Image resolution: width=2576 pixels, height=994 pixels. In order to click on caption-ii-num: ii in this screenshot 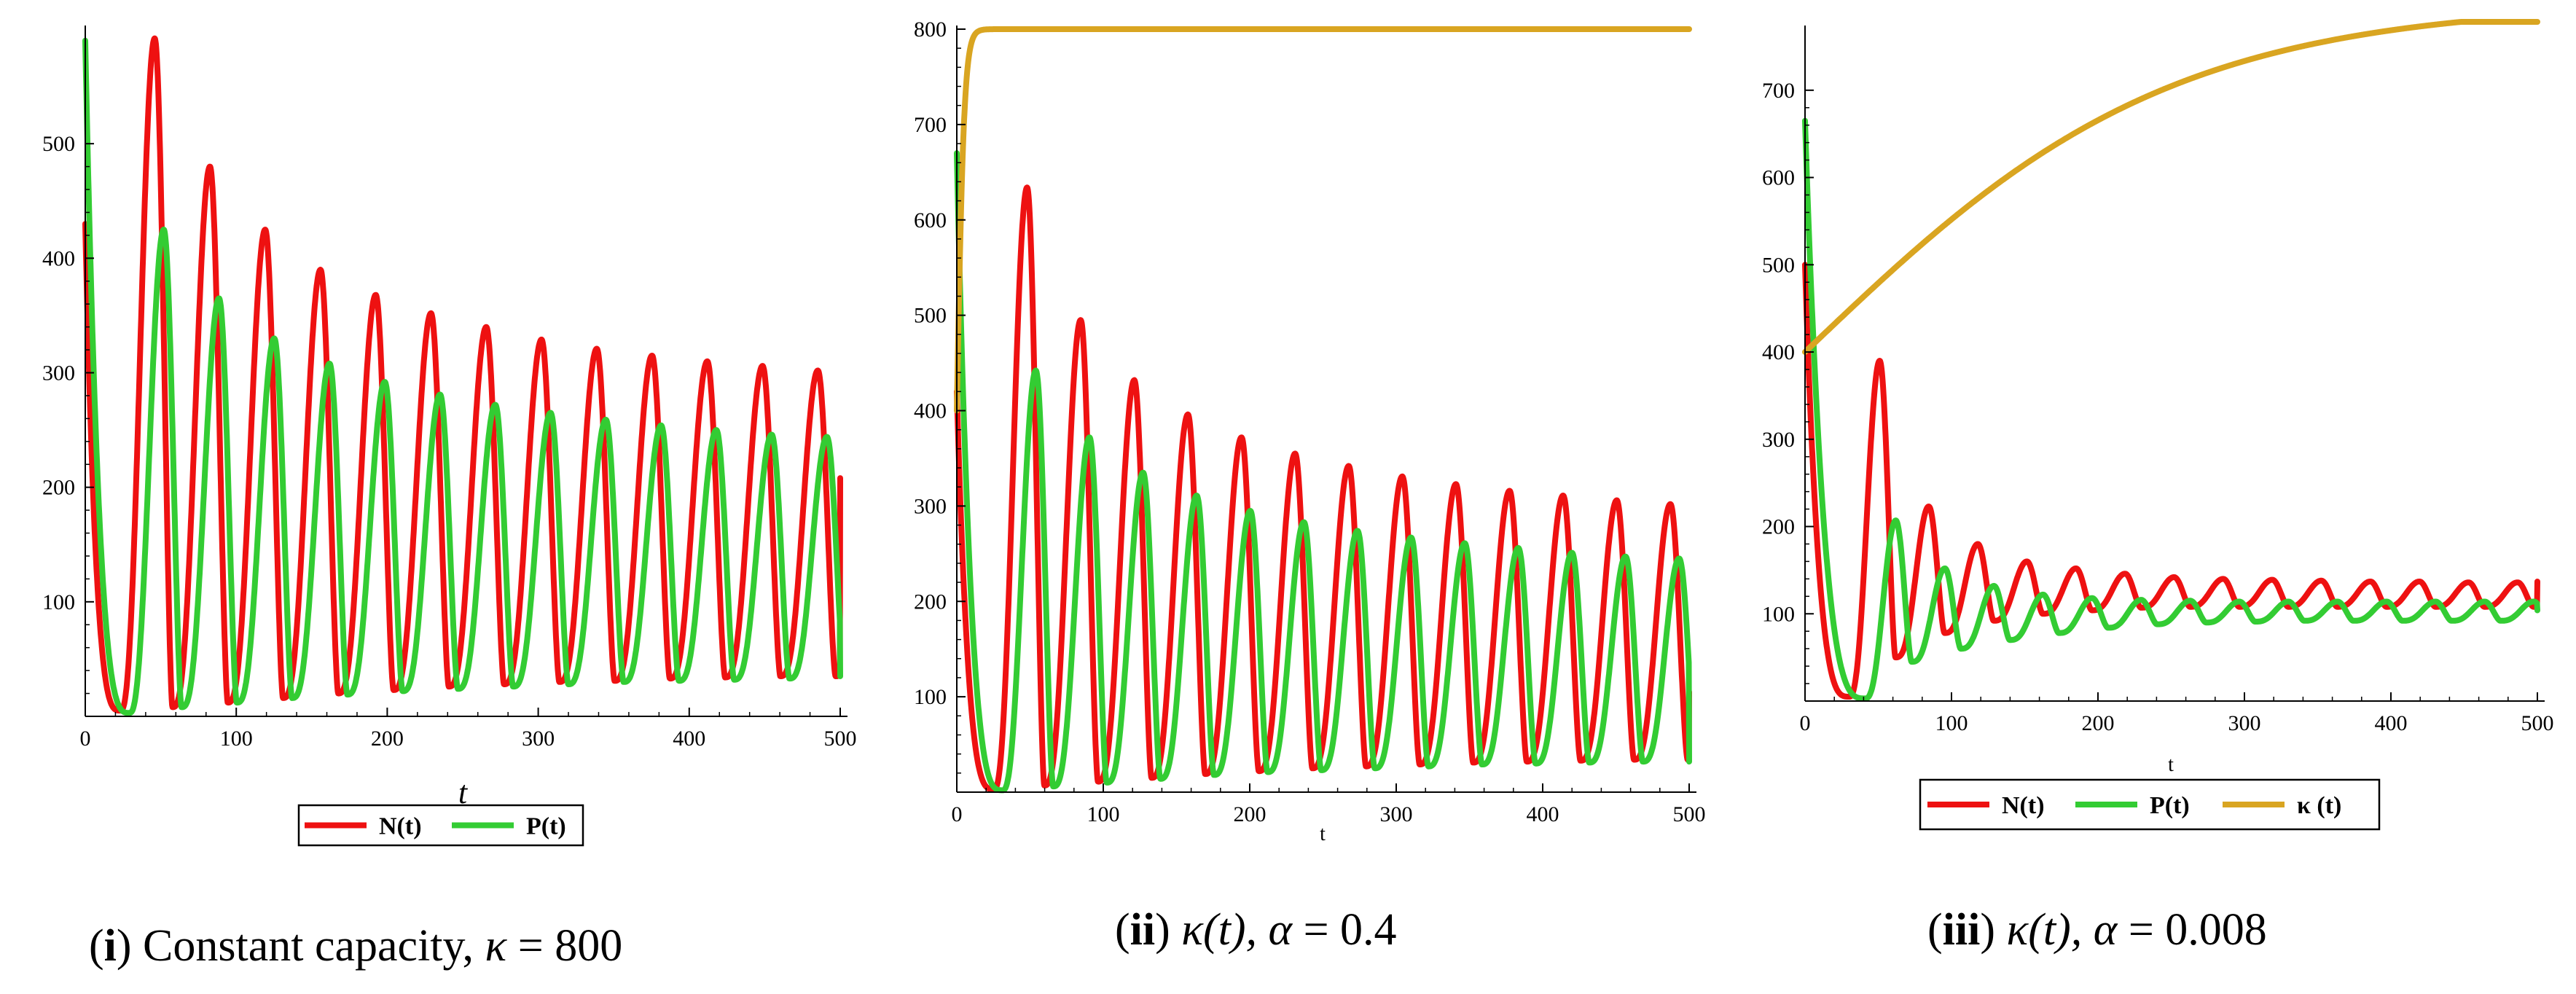, I will do `click(1142, 930)`.